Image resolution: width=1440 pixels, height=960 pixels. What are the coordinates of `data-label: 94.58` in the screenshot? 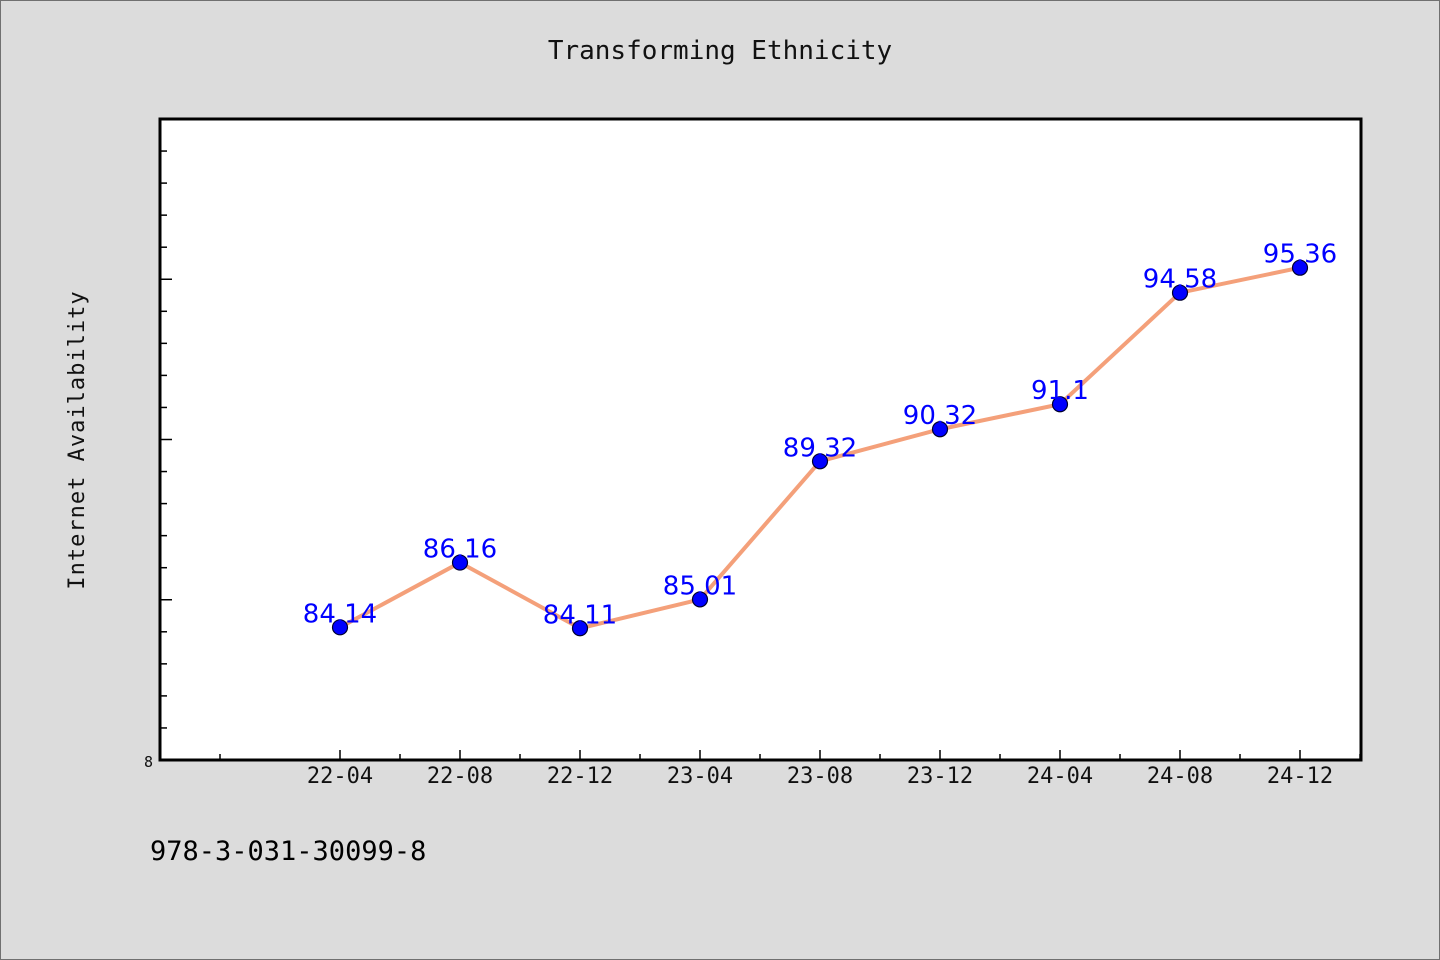 It's located at (1180, 280).